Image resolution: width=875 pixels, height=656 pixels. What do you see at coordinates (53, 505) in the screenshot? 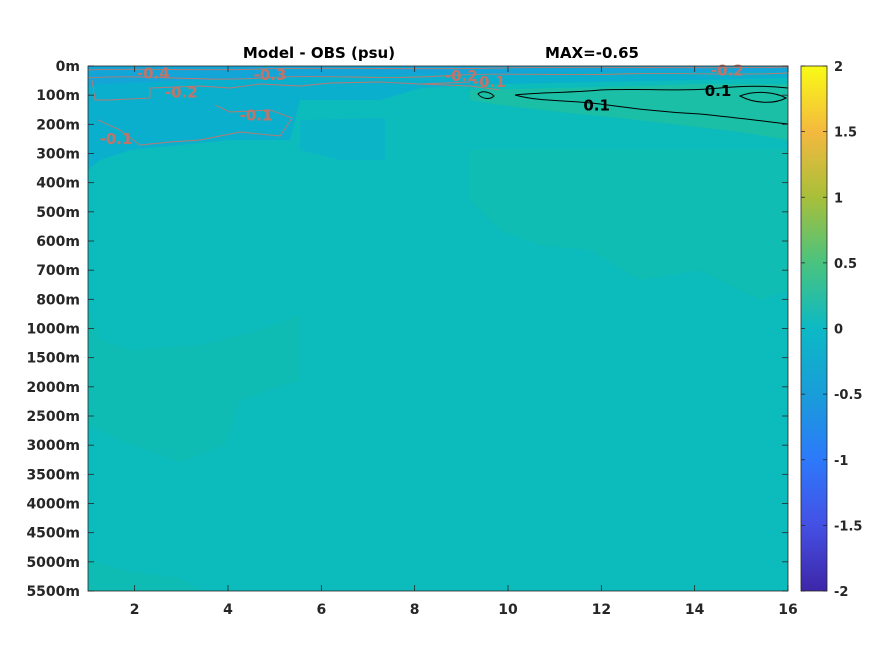
I see `y-tick-label: 4000m` at bounding box center [53, 505].